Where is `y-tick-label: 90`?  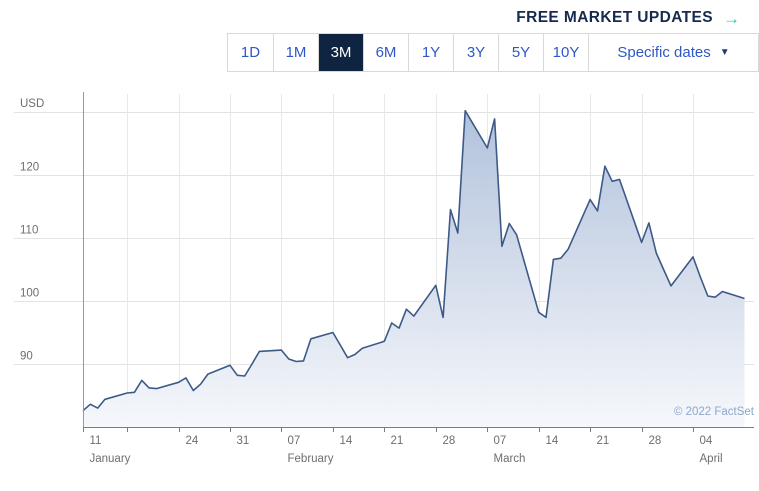 y-tick-label: 90 is located at coordinates (26, 357).